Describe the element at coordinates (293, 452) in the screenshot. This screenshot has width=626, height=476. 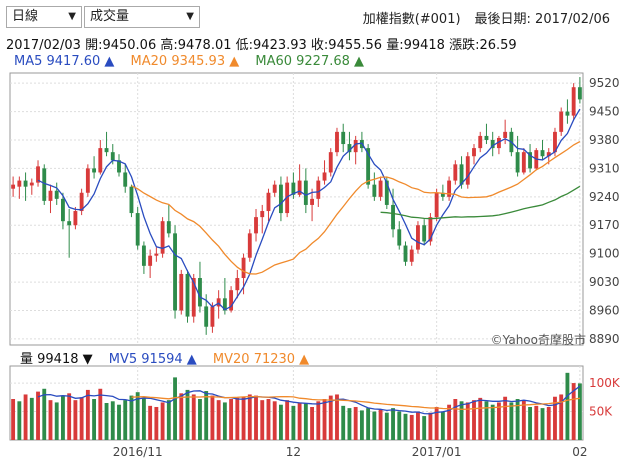
I see `x-tick-label: 12` at that location.